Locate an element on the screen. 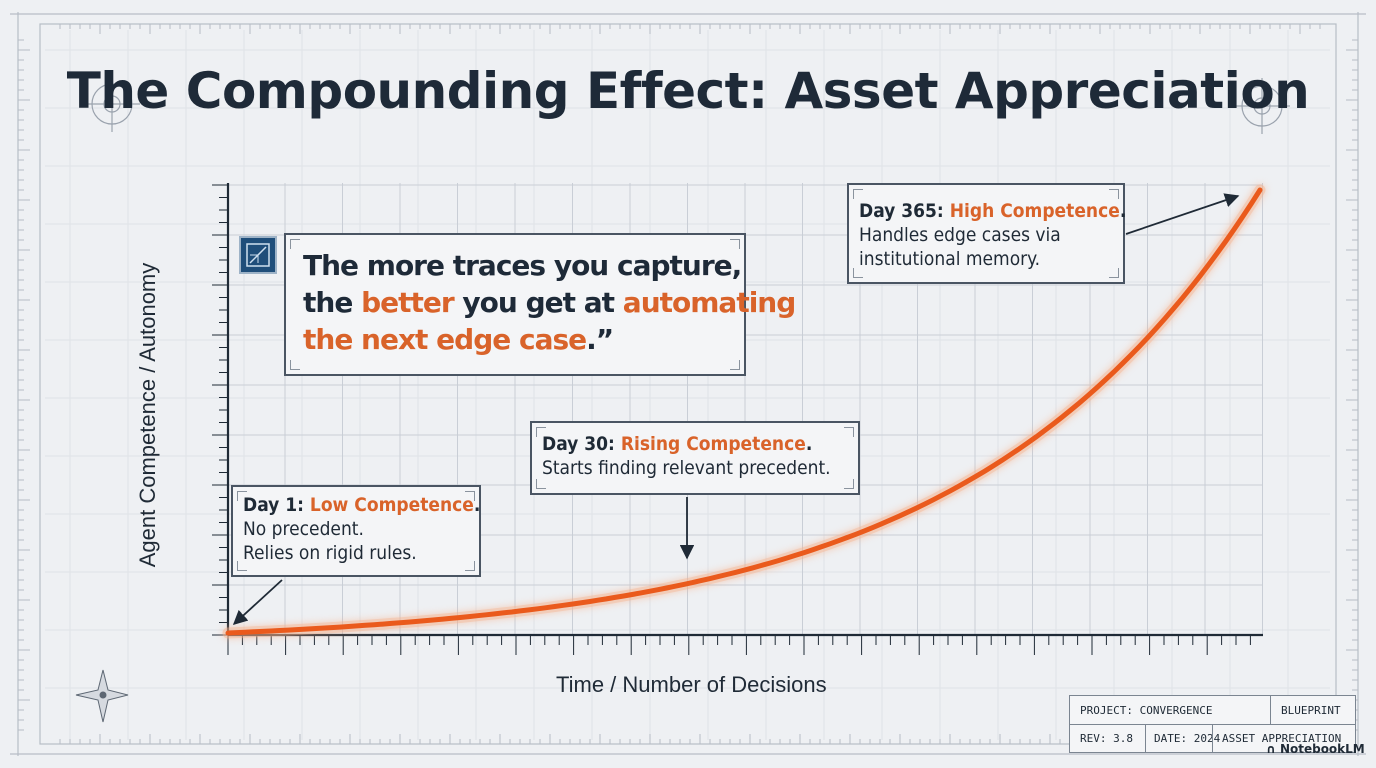 Image resolution: width=1376 pixels, height=768 pixels. stamp-type: BLUEPRINT is located at coordinates (1311, 710).